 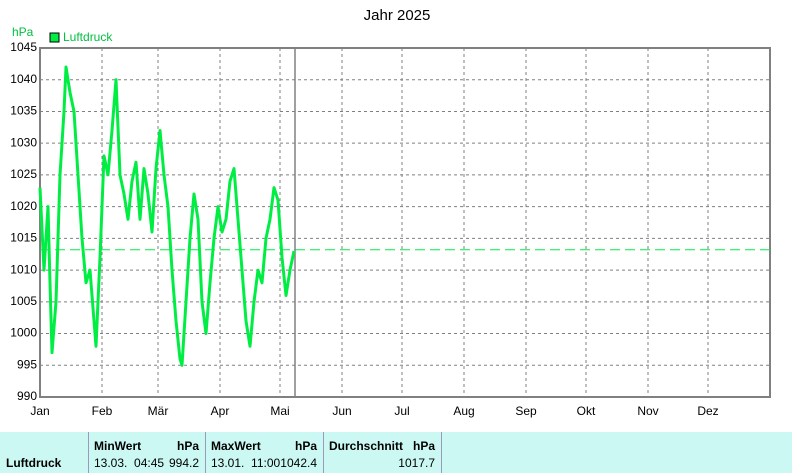 What do you see at coordinates (707, 411) in the screenshot?
I see `x-tick-label: Dez` at bounding box center [707, 411].